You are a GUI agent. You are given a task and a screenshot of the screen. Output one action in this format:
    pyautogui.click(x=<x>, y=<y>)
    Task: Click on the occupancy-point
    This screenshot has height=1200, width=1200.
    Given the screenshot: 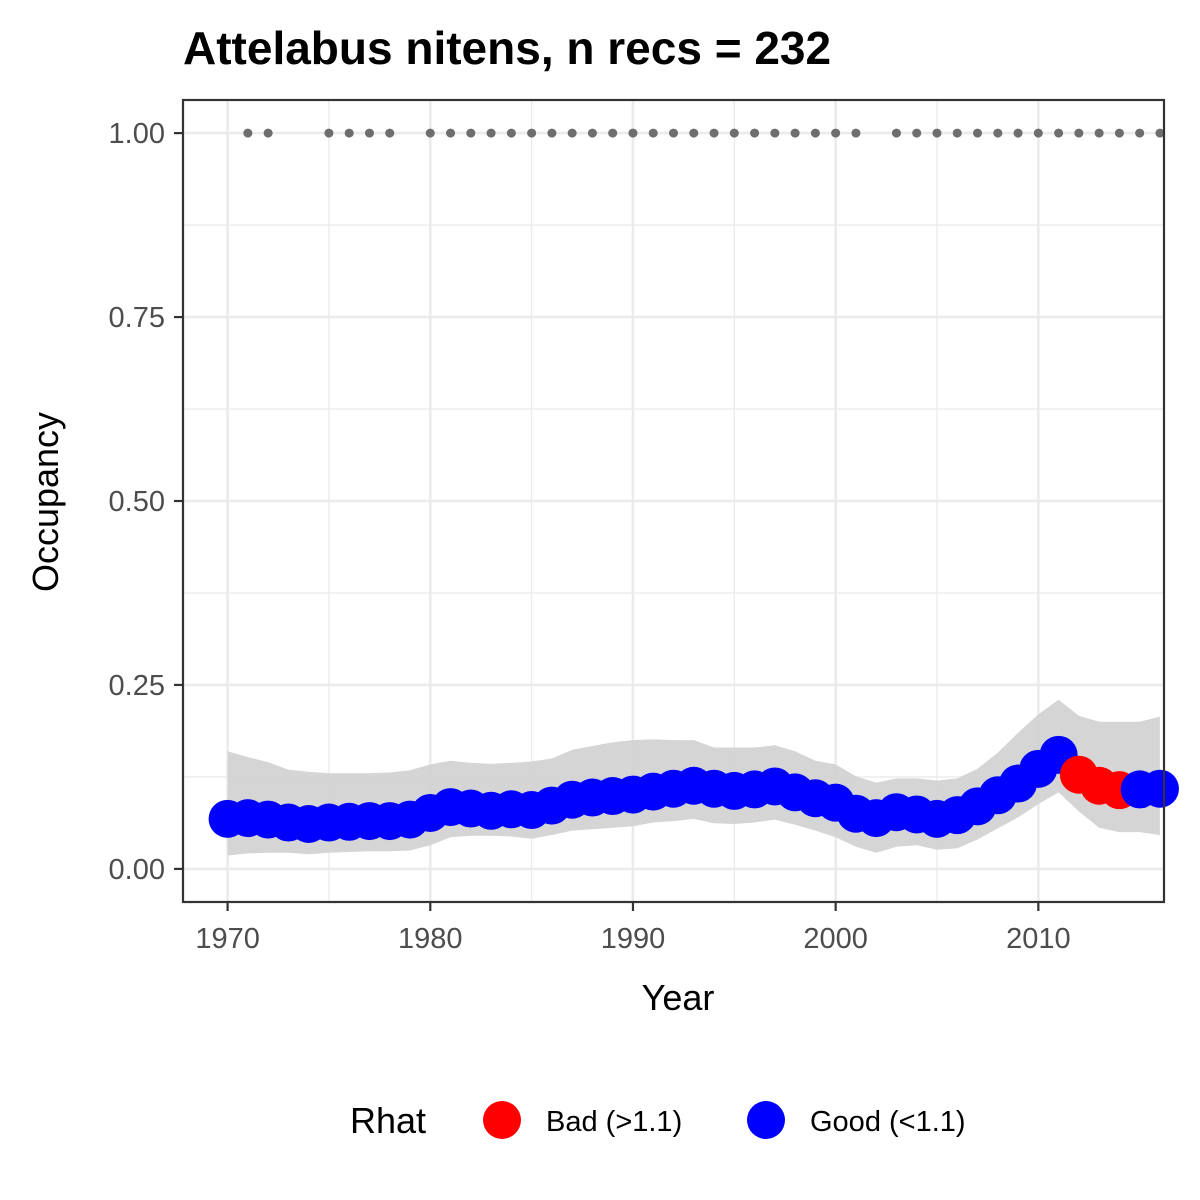 What is the action you would take?
    pyautogui.click(x=1159, y=788)
    